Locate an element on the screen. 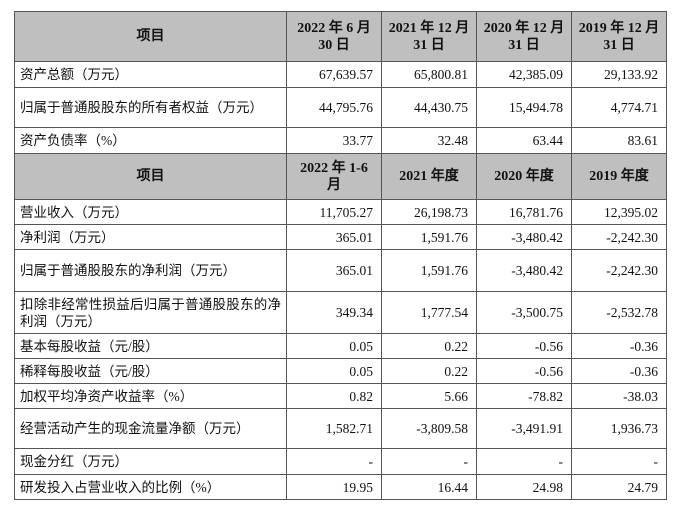  cell-value: 65,800.81 is located at coordinates (429, 74).